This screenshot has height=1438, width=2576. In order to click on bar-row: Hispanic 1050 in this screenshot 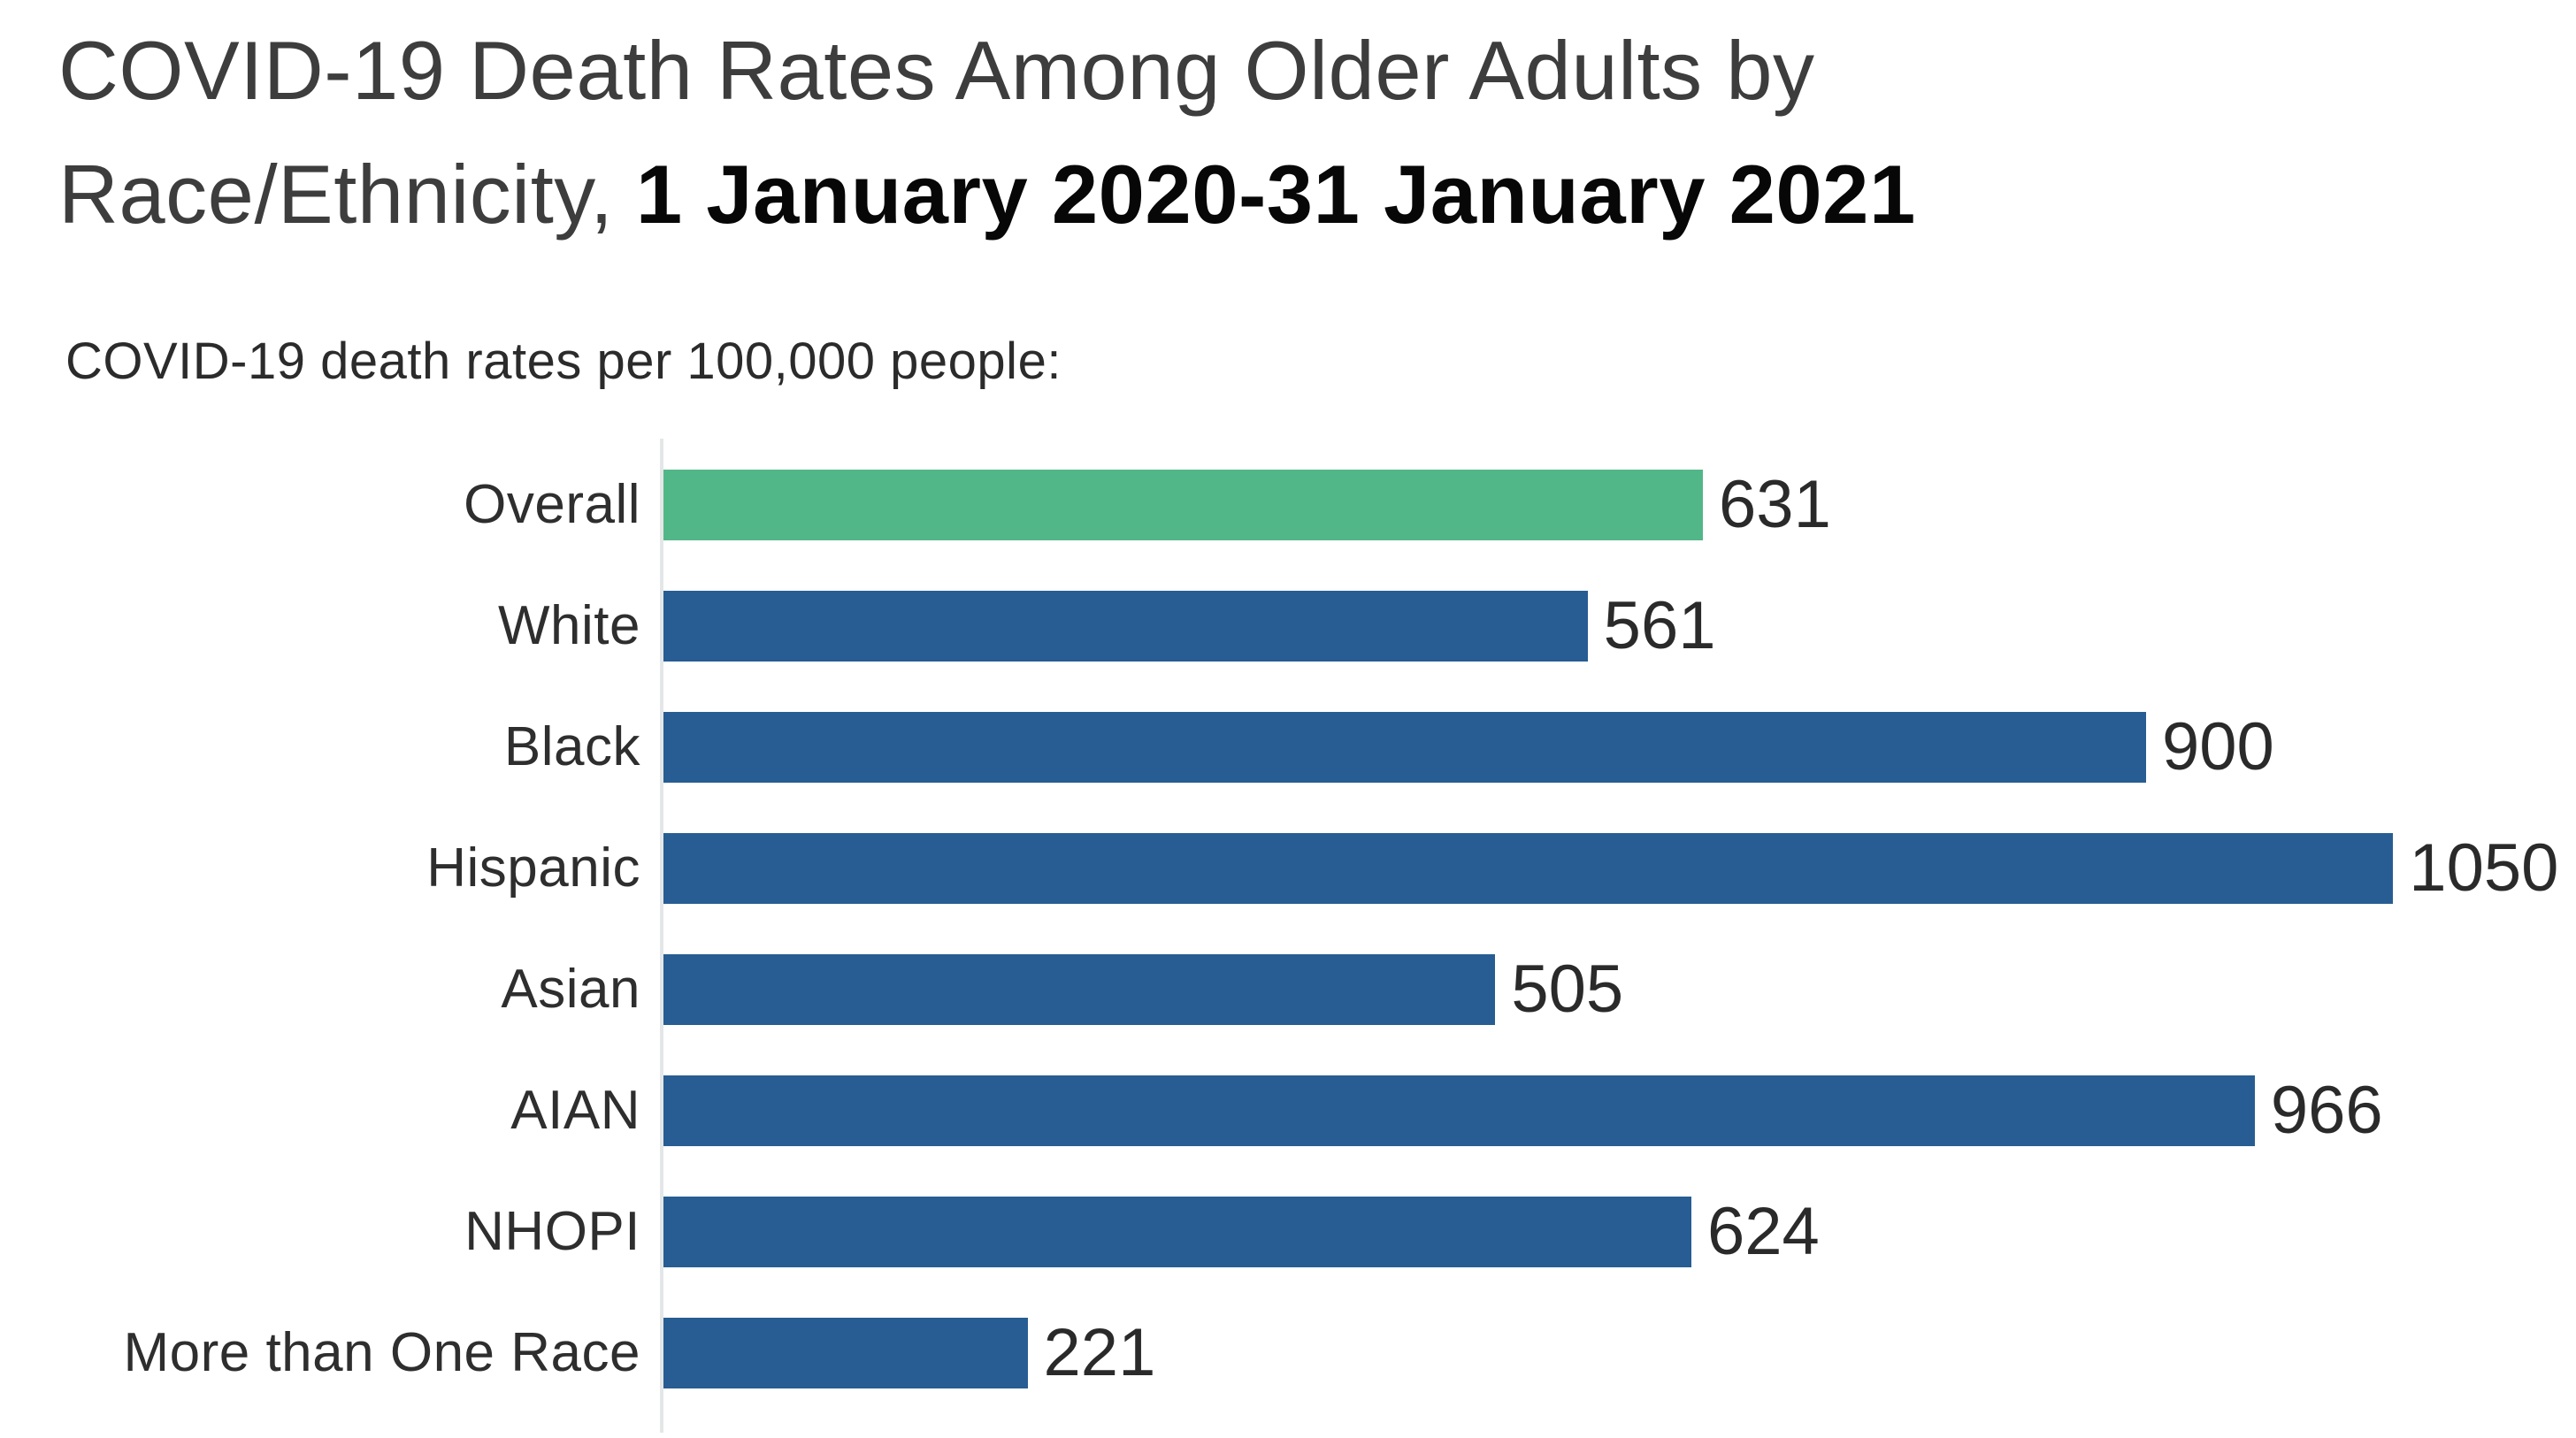, I will do `click(1288, 868)`.